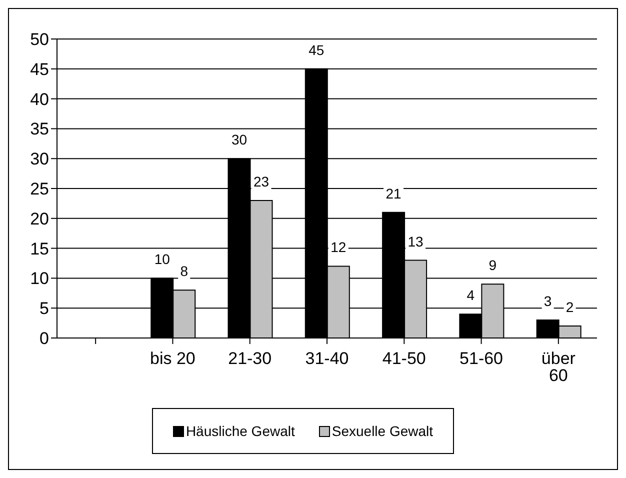 Image resolution: width=626 pixels, height=478 pixels. Describe the element at coordinates (162, 259) in the screenshot. I see `data-label: 10` at that location.